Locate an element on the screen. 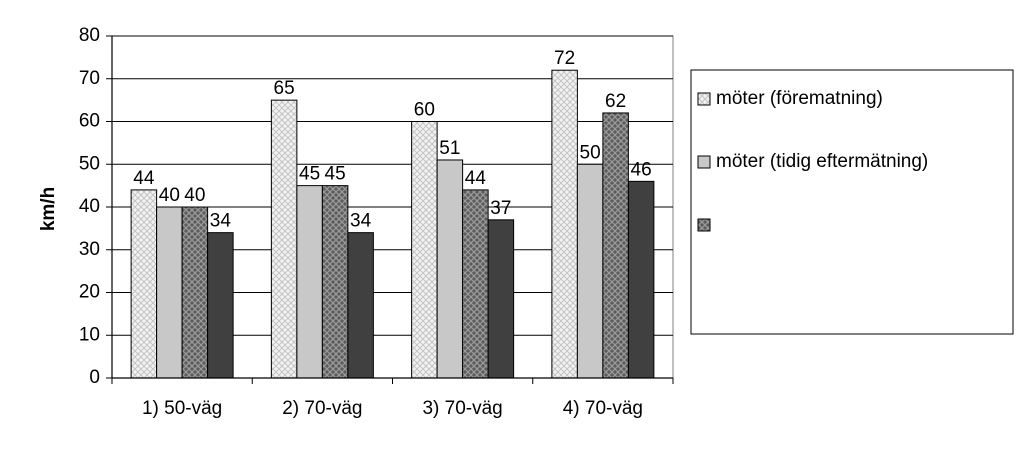 The image size is (1024, 453). x-tick-label: 3) 70-väg is located at coordinates (462, 408).